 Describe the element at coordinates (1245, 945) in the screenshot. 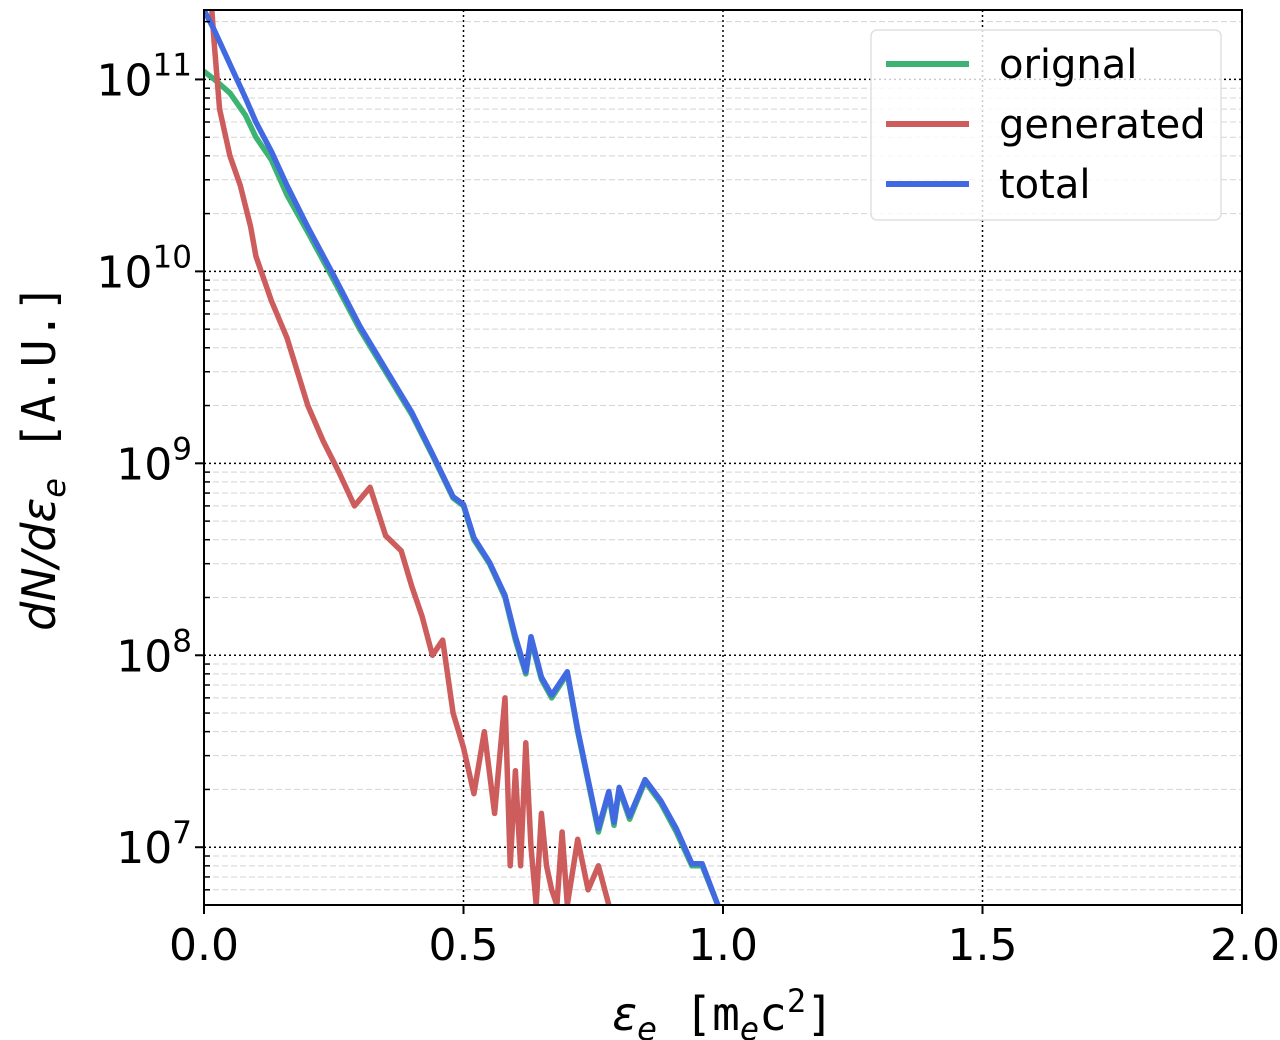

I see `x-tick-label: 2.0` at that location.